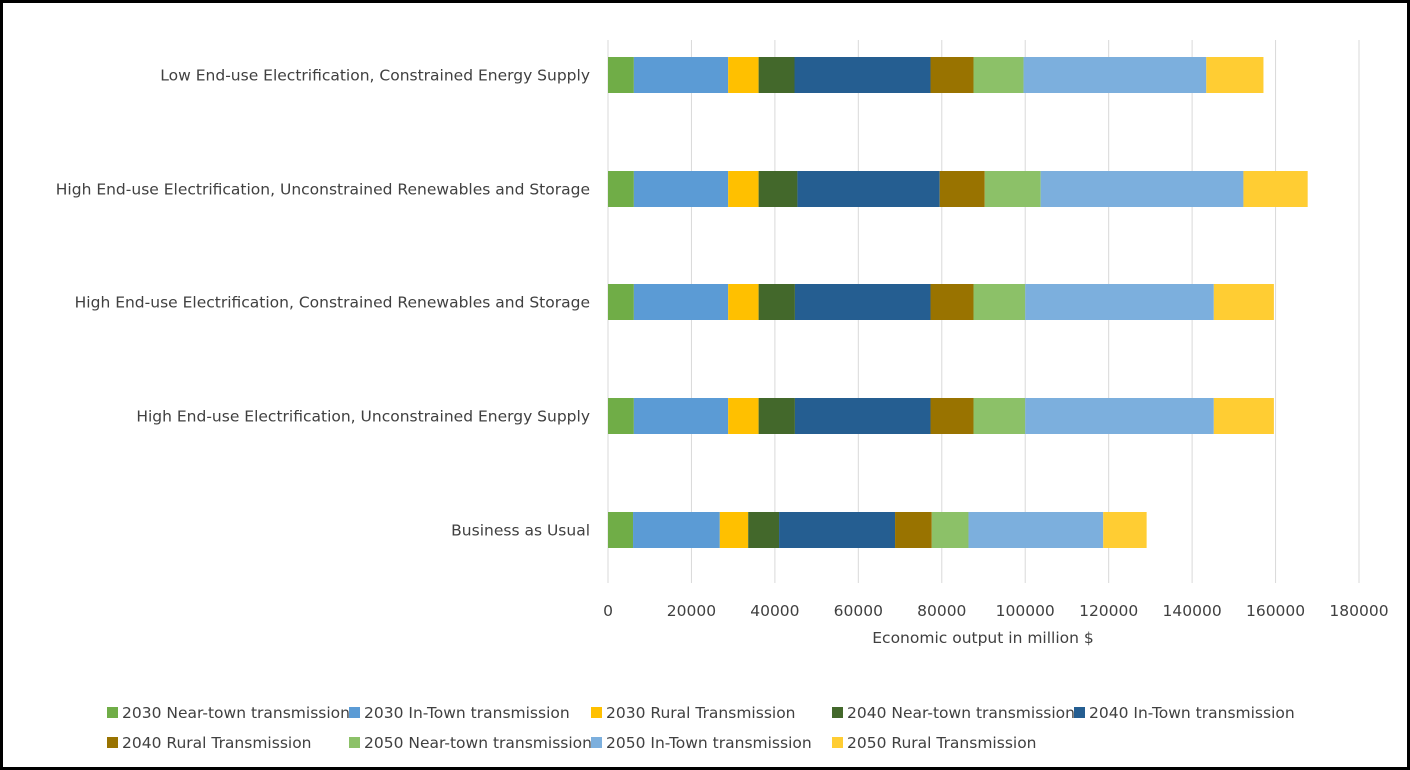 Image resolution: width=1410 pixels, height=770 pixels. What do you see at coordinates (467, 713) in the screenshot?
I see `legend-label: 2030 In-Town transmission` at bounding box center [467, 713].